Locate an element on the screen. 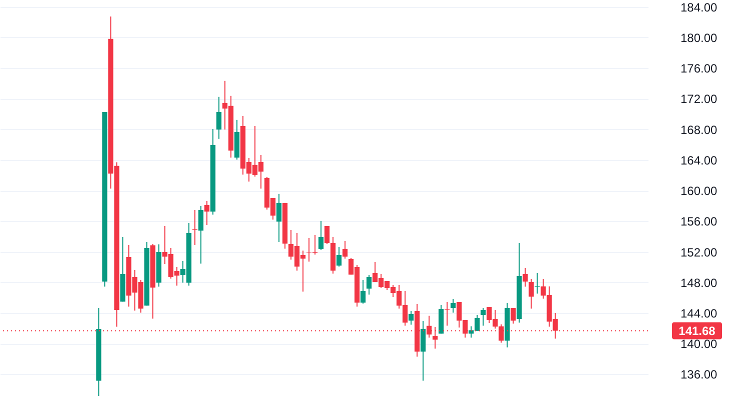 This screenshot has width=733, height=402. y-tick-label: 176.00 is located at coordinates (699, 69).